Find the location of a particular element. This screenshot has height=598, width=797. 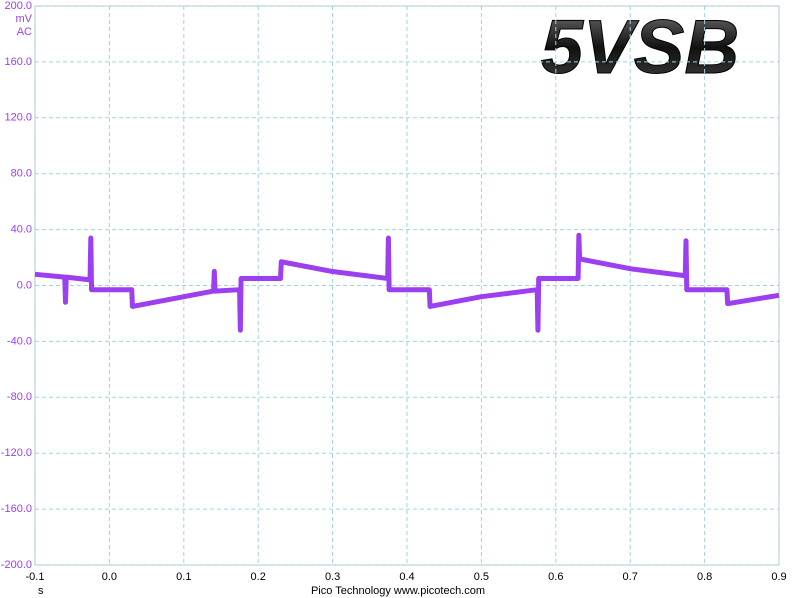

y-tick-label: 120.0 is located at coordinates (18, 118).